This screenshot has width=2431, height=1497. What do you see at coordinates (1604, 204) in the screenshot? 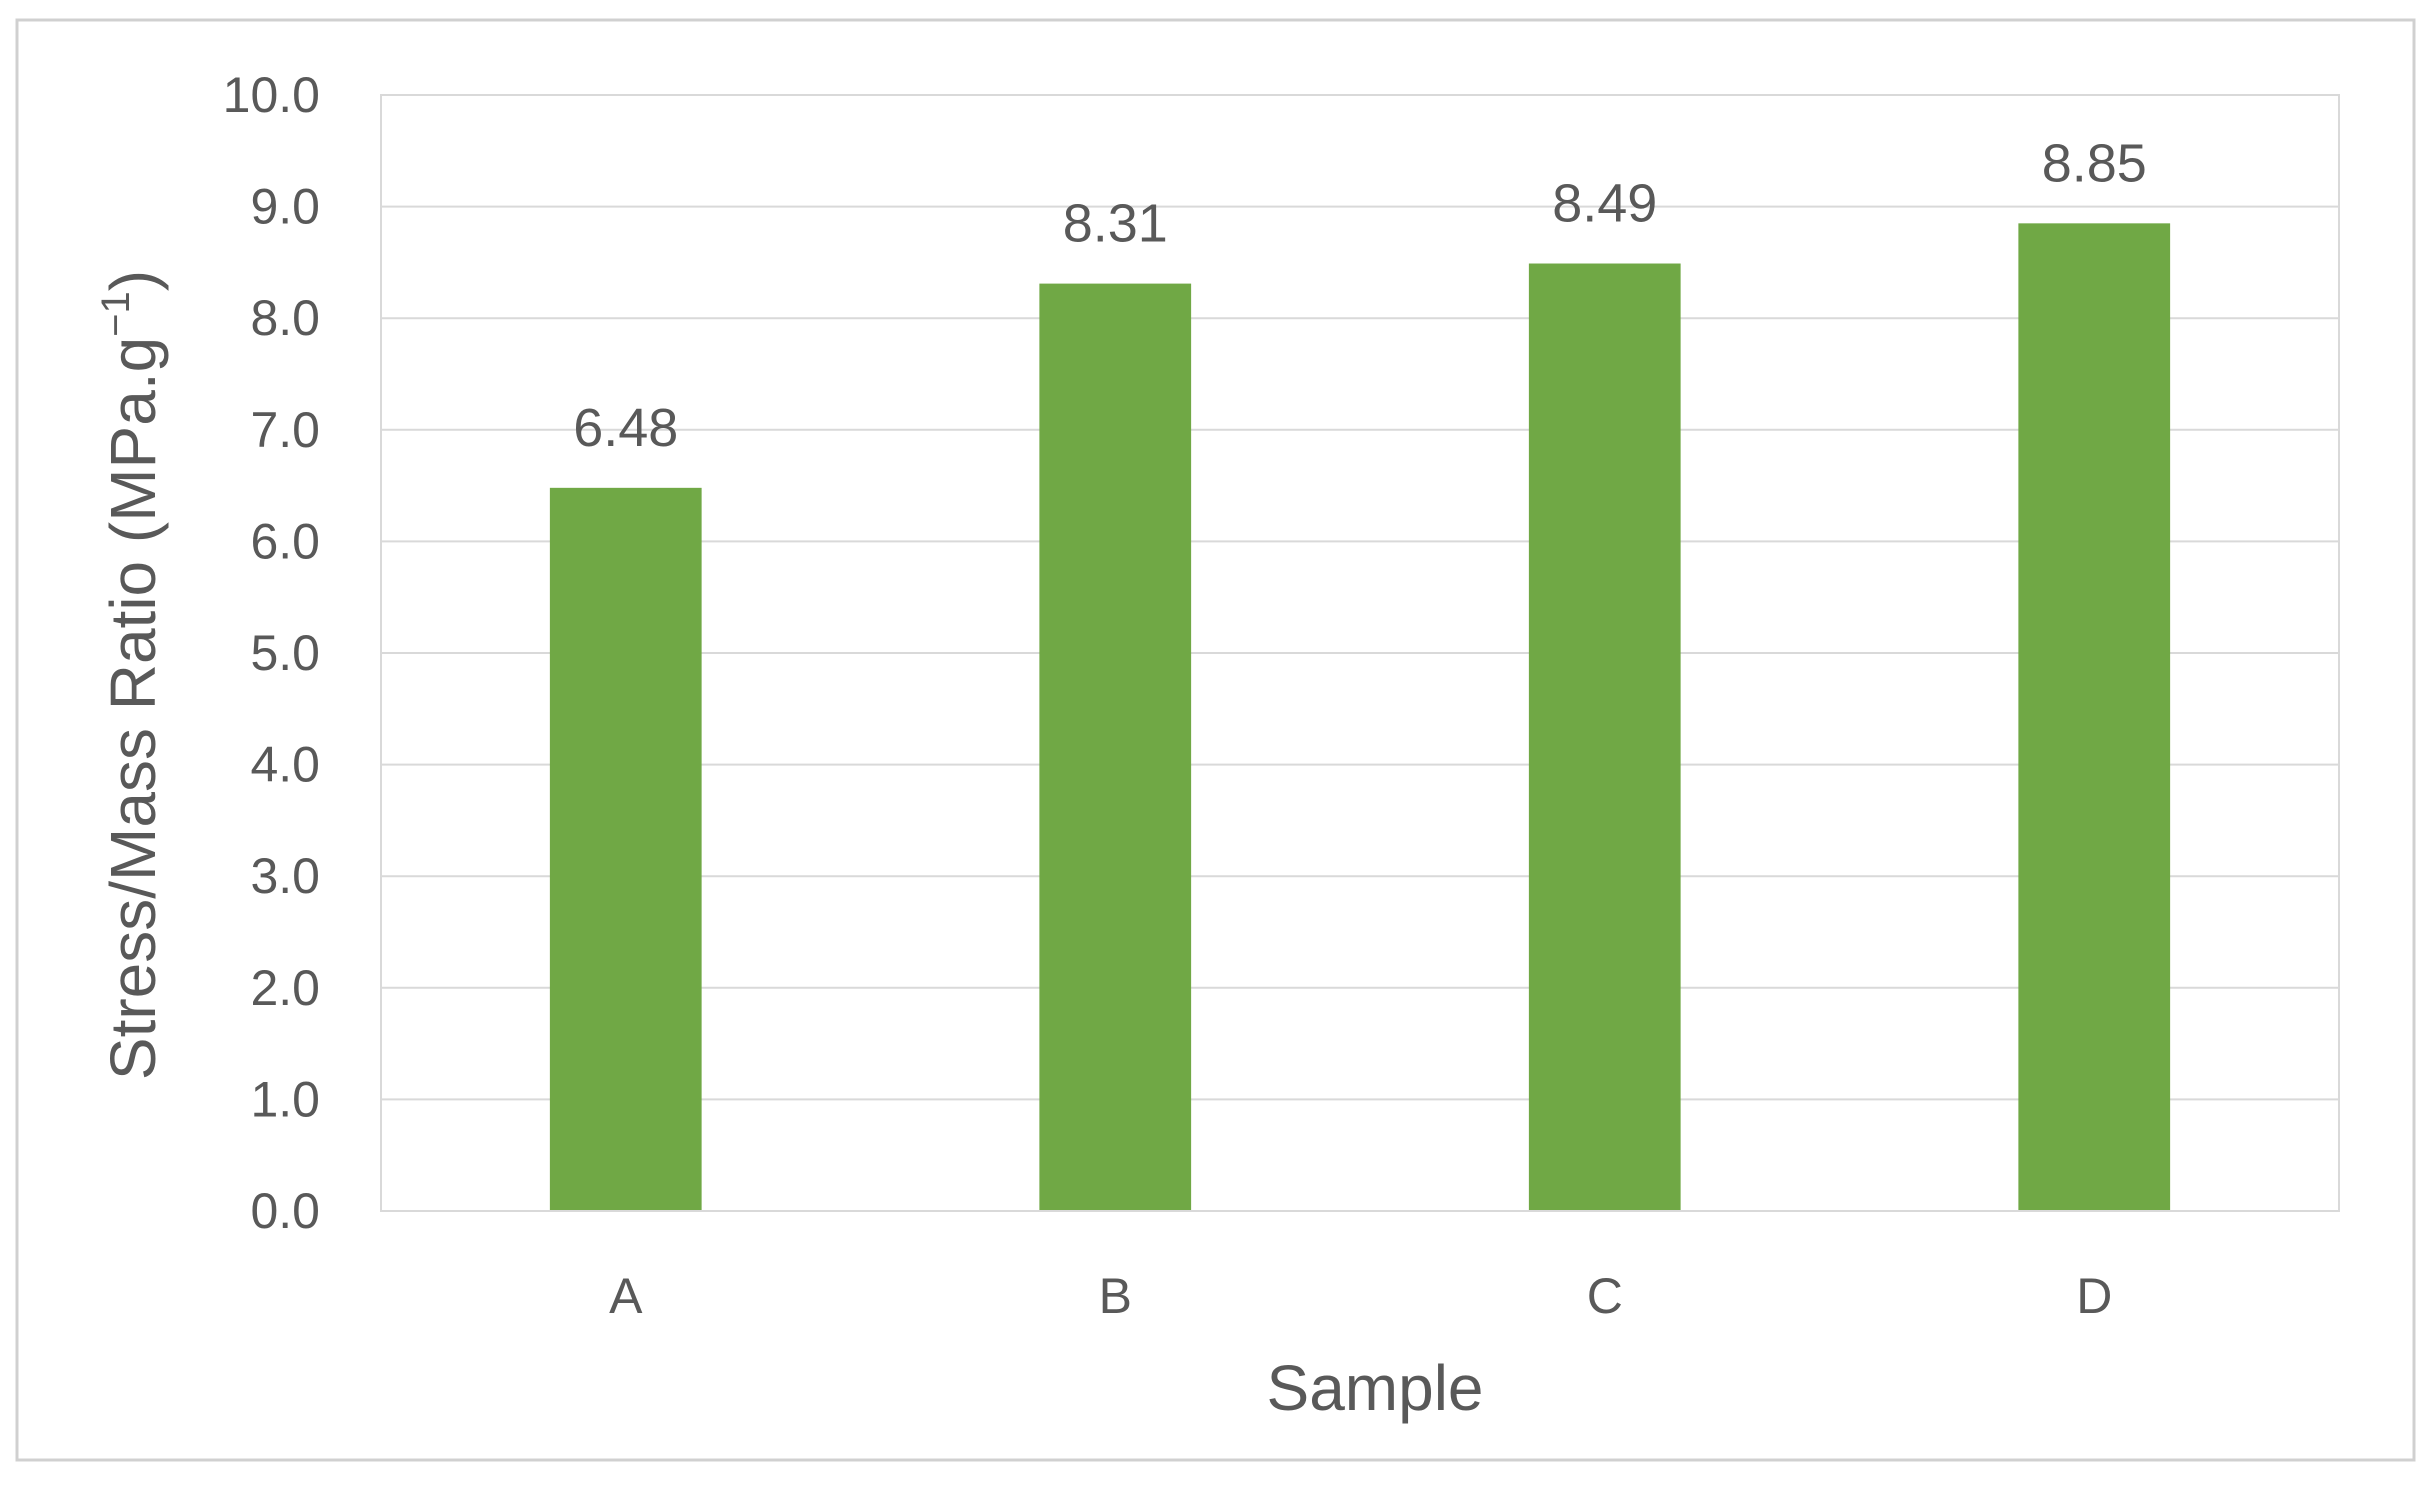
I see `data-label-c: 8.49` at bounding box center [1604, 204].